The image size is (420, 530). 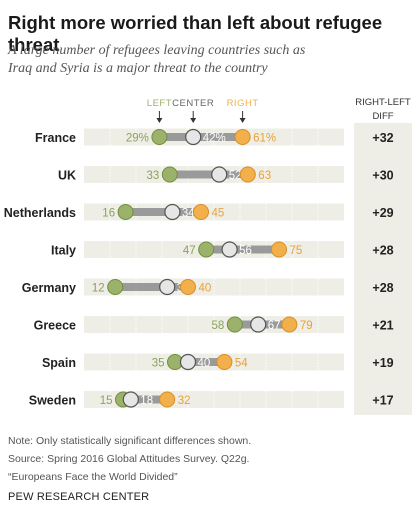 I want to click on value-label-right: 45, so click(x=218, y=214).